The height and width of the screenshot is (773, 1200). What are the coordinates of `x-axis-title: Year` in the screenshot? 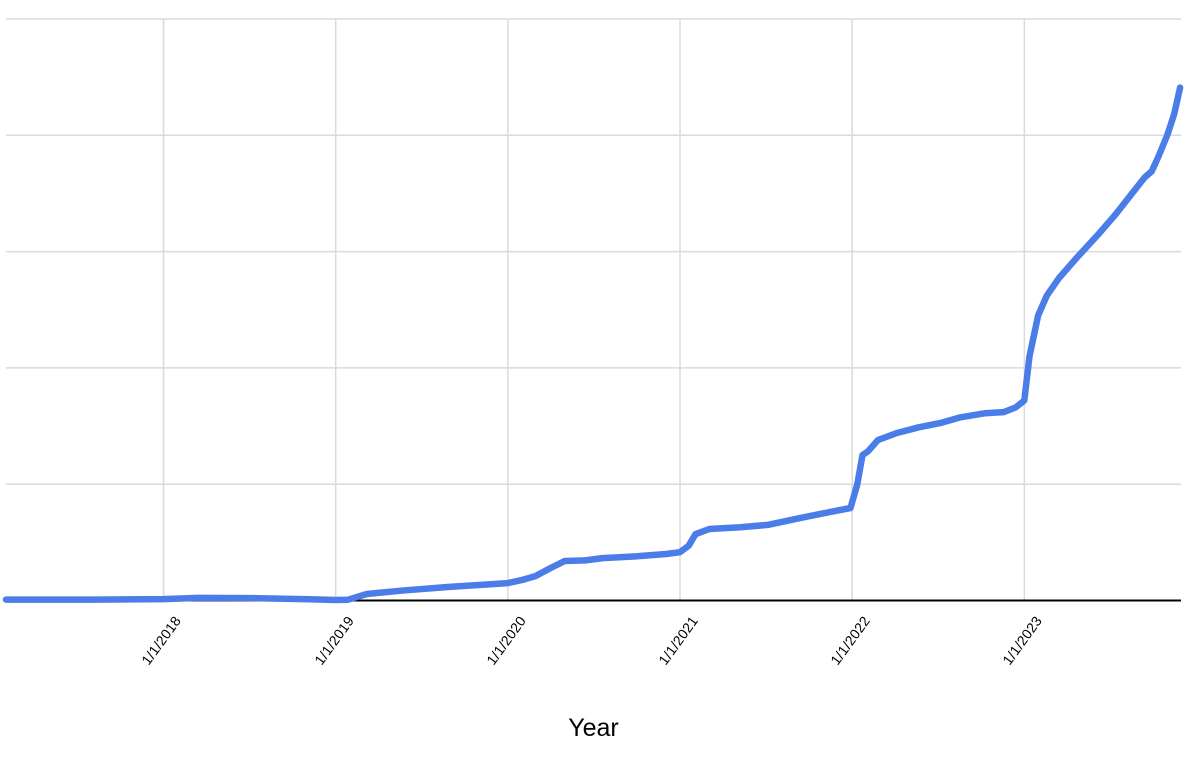 It's located at (593, 728).